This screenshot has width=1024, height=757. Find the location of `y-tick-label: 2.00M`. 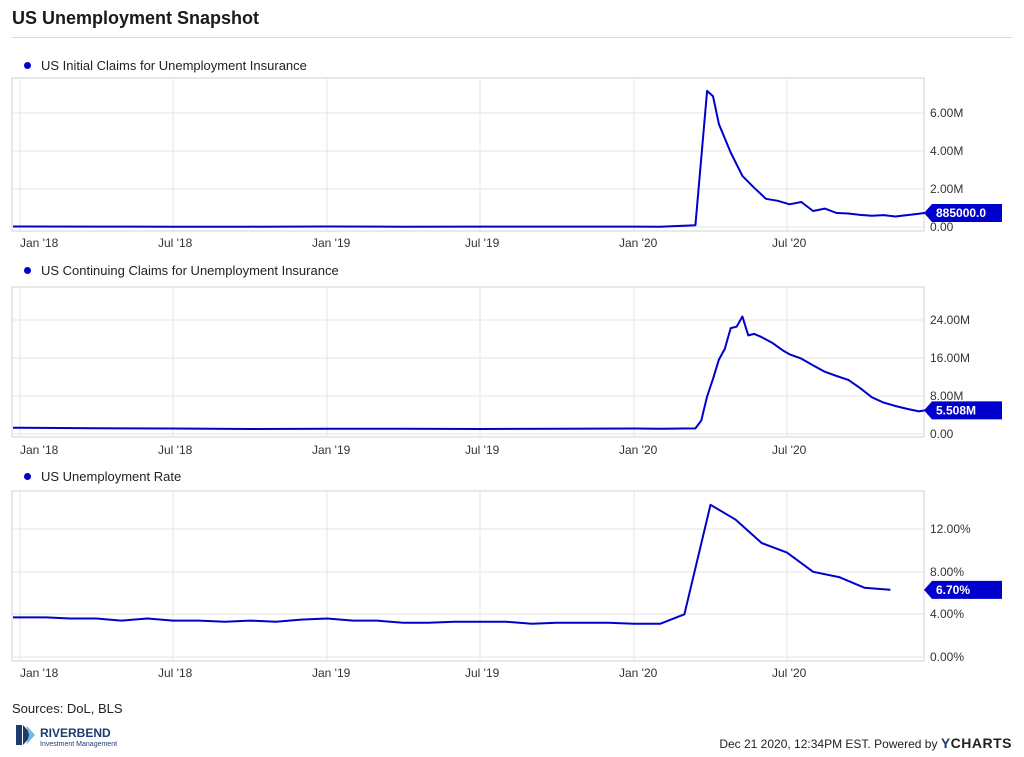

y-tick-label: 2.00M is located at coordinates (946, 189).